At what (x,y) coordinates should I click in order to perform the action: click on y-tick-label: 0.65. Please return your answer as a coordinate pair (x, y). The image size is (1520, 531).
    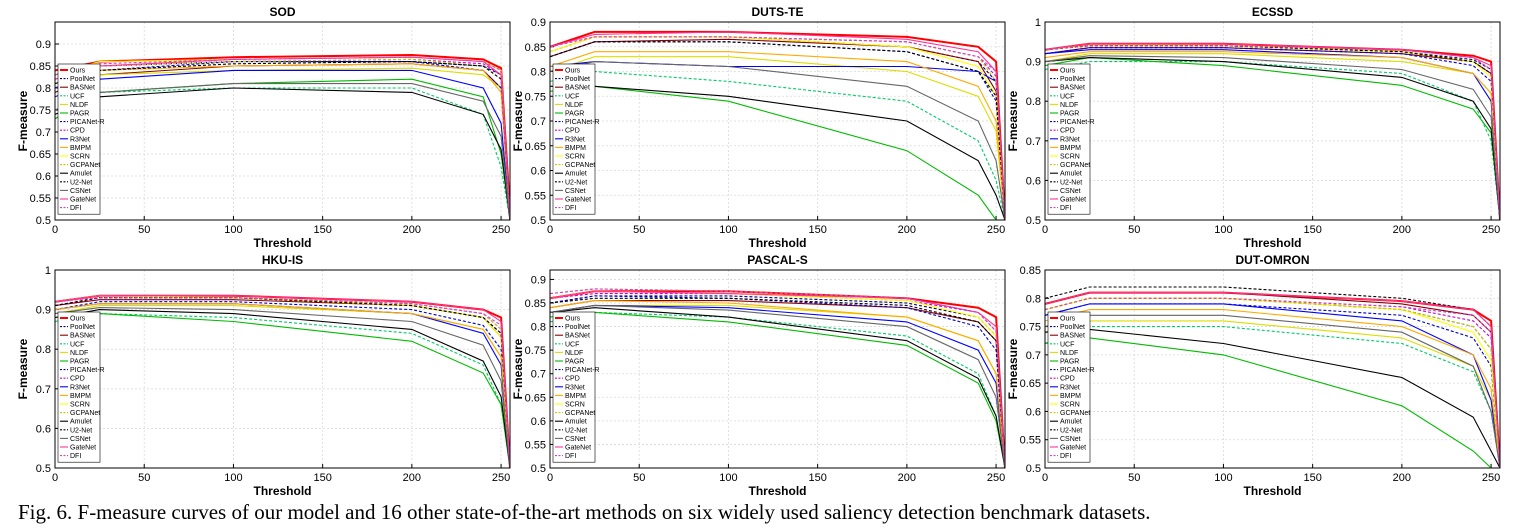
    Looking at the image, I should click on (535, 147).